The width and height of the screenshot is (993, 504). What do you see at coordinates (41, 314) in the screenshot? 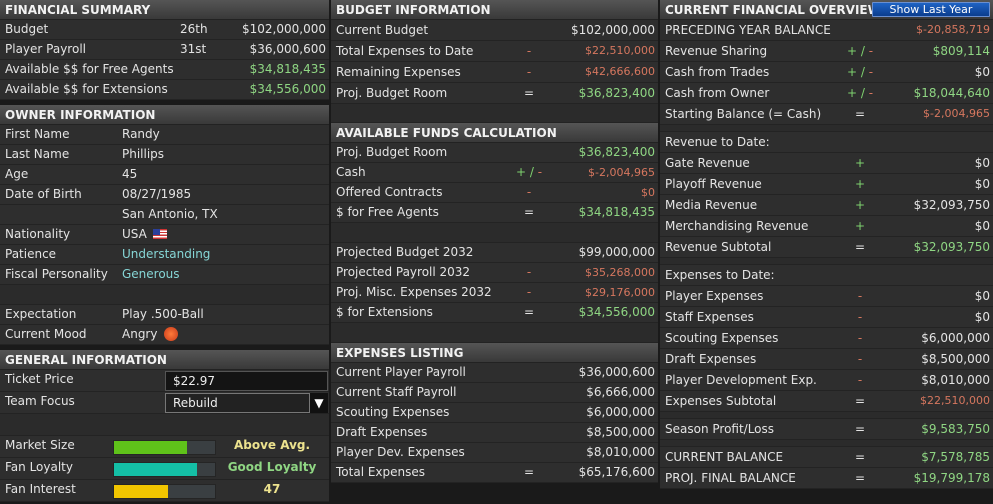
I see `label: Expectation` at bounding box center [41, 314].